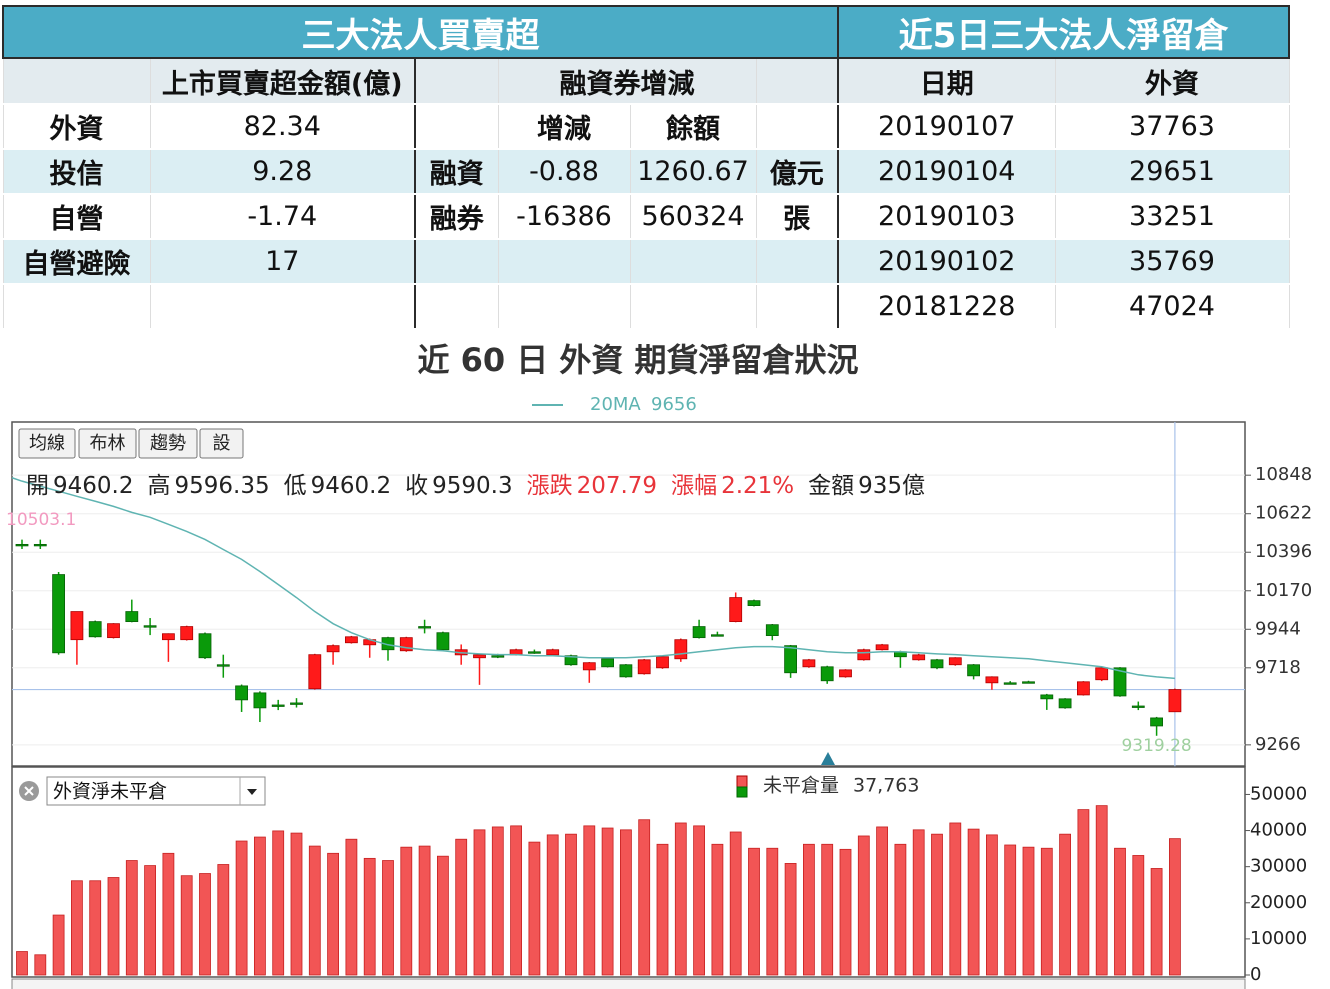 Image resolution: width=1330 pixels, height=989 pixels. What do you see at coordinates (742, 792) in the screenshot?
I see `legend-icon-bottom` at bounding box center [742, 792].